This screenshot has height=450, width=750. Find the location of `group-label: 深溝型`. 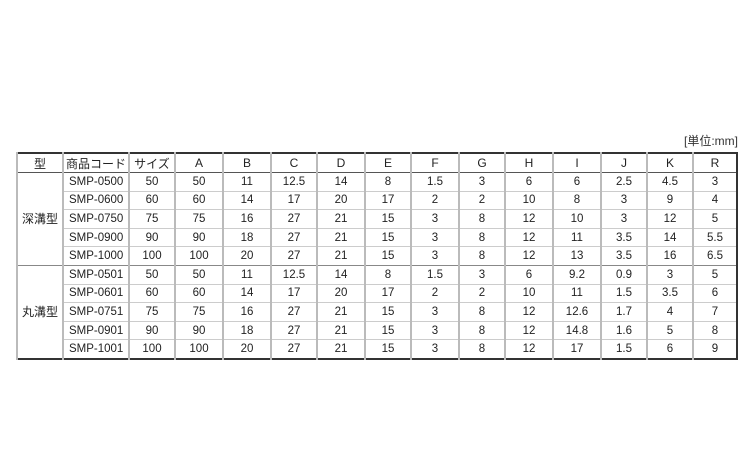

group-label: 深溝型 is located at coordinates (39, 219).